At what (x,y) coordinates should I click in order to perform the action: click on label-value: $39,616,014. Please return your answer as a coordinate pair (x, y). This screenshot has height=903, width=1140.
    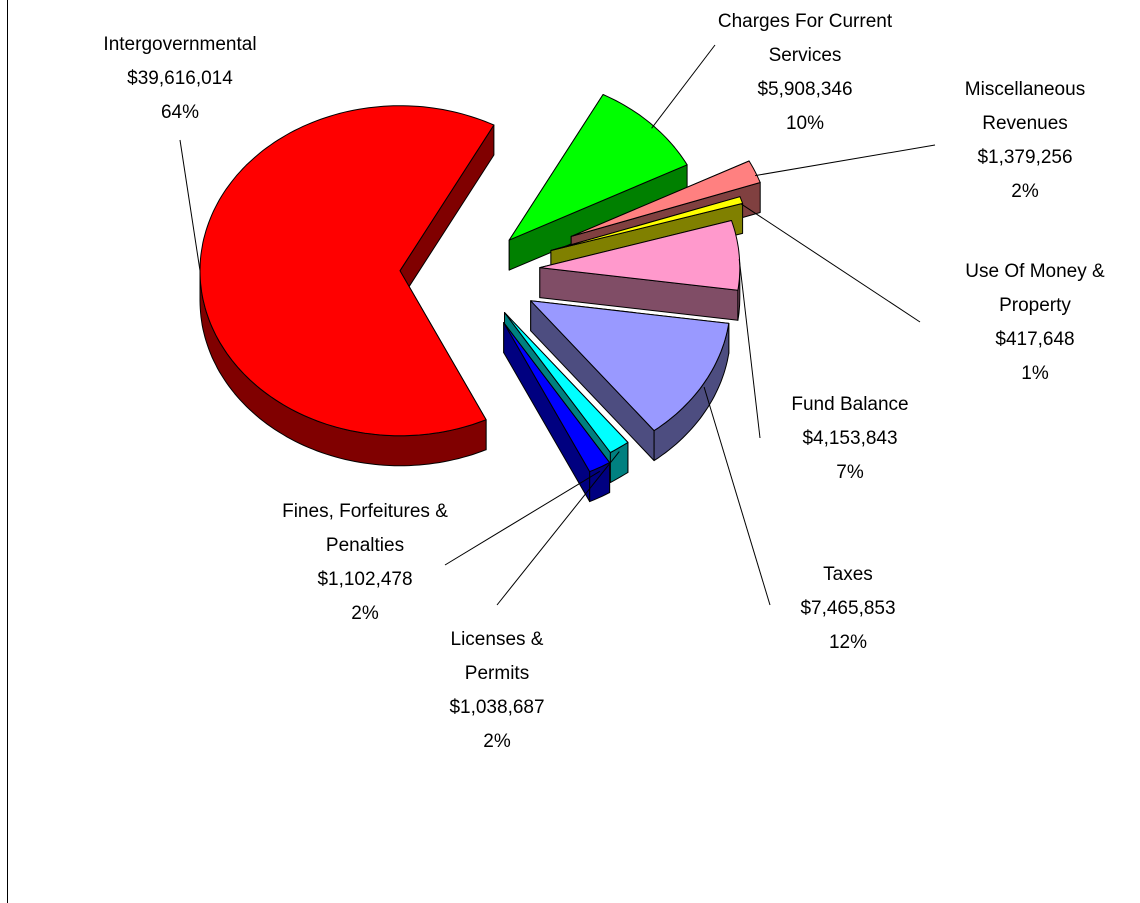
    Looking at the image, I should click on (180, 78).